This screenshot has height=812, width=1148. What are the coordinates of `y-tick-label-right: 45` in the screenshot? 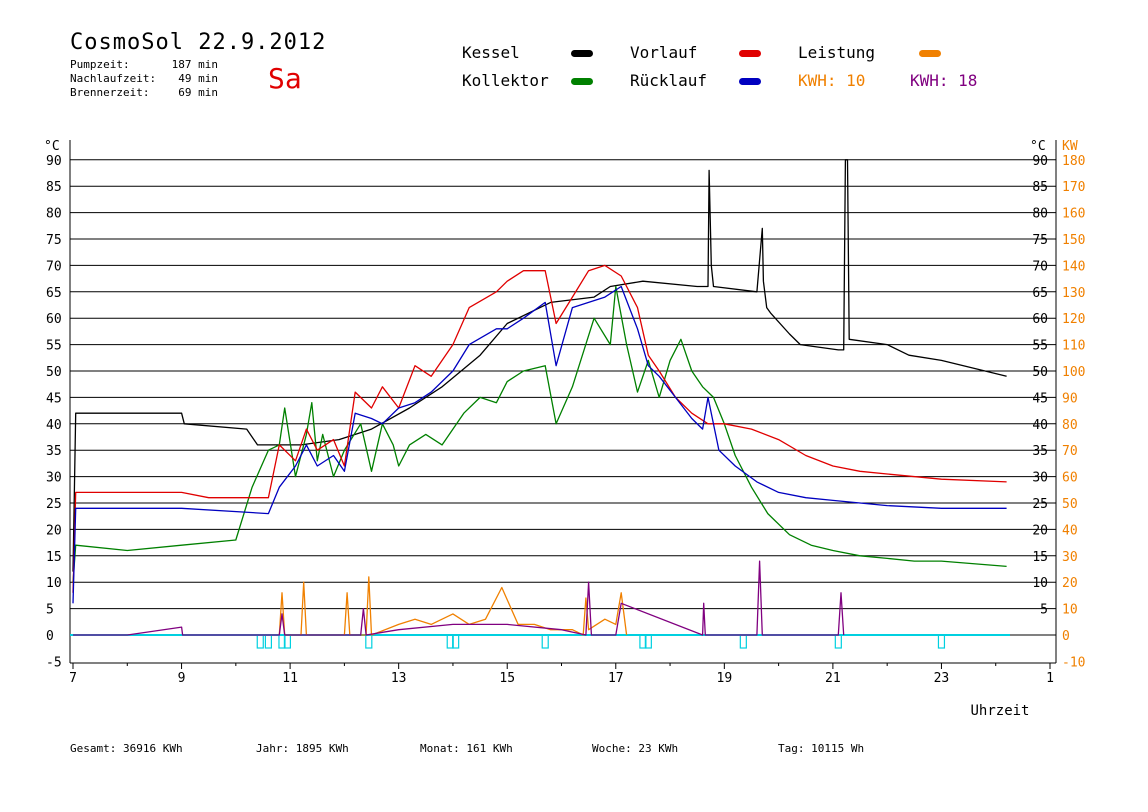 It's located at (1040, 398).